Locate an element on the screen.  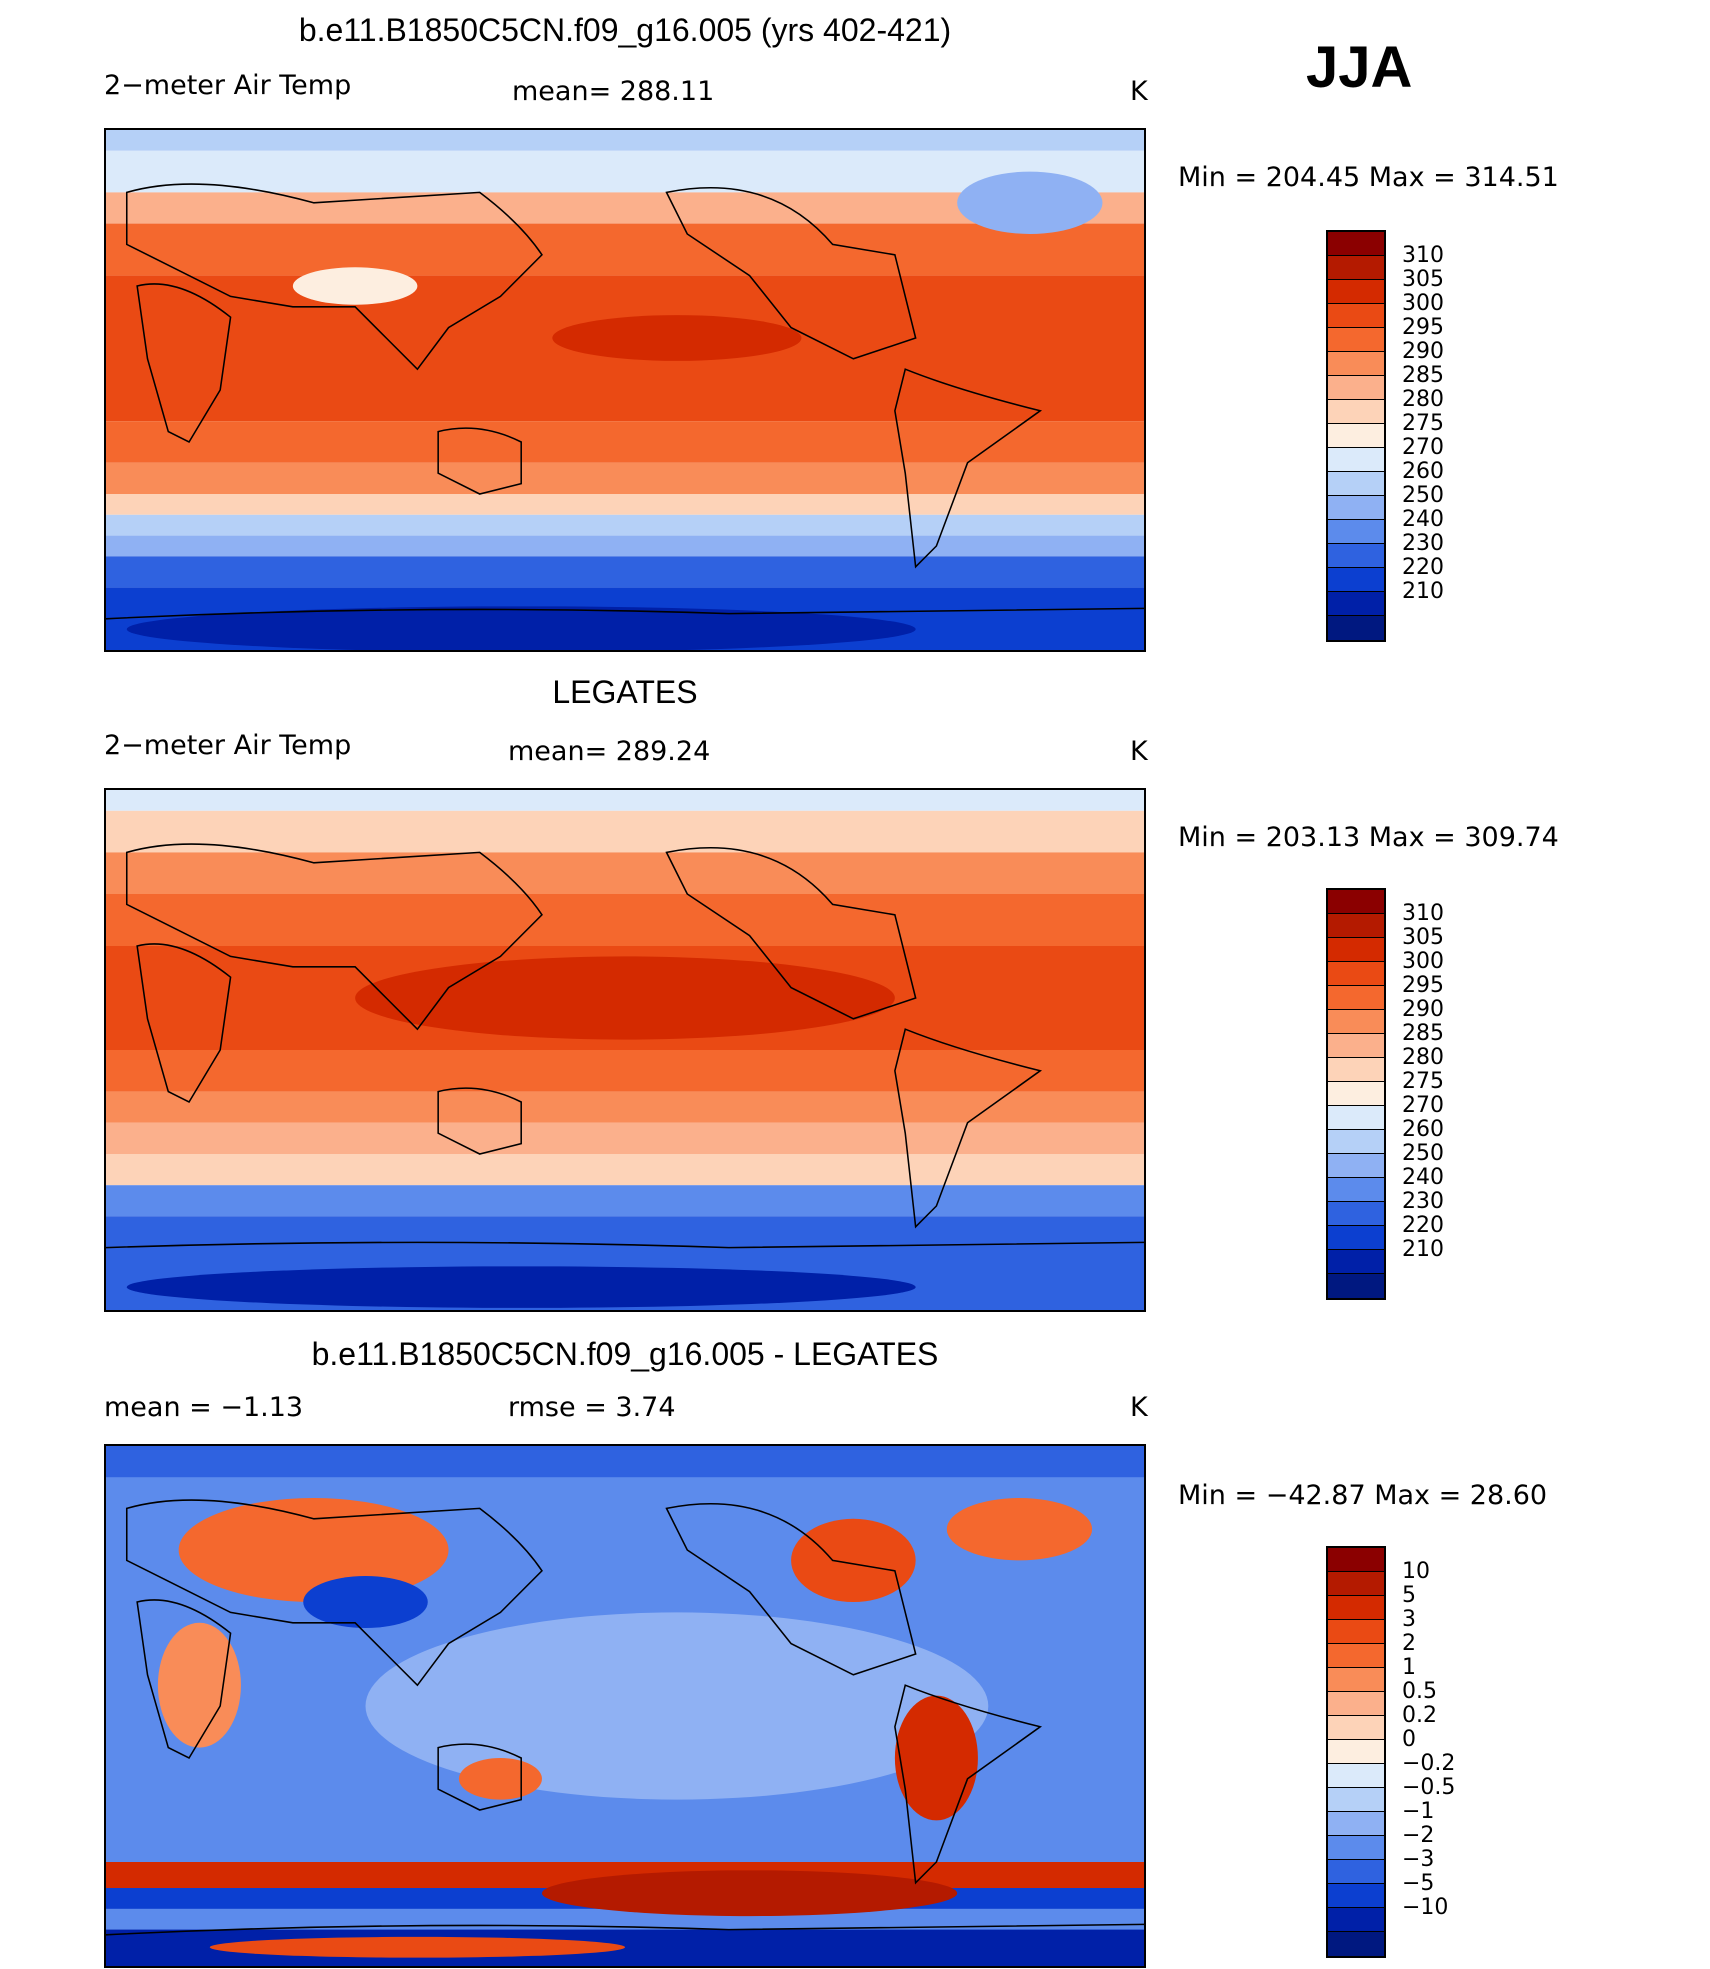
panel-2-variable: 2−meter Air Temp is located at coordinates (228, 745).